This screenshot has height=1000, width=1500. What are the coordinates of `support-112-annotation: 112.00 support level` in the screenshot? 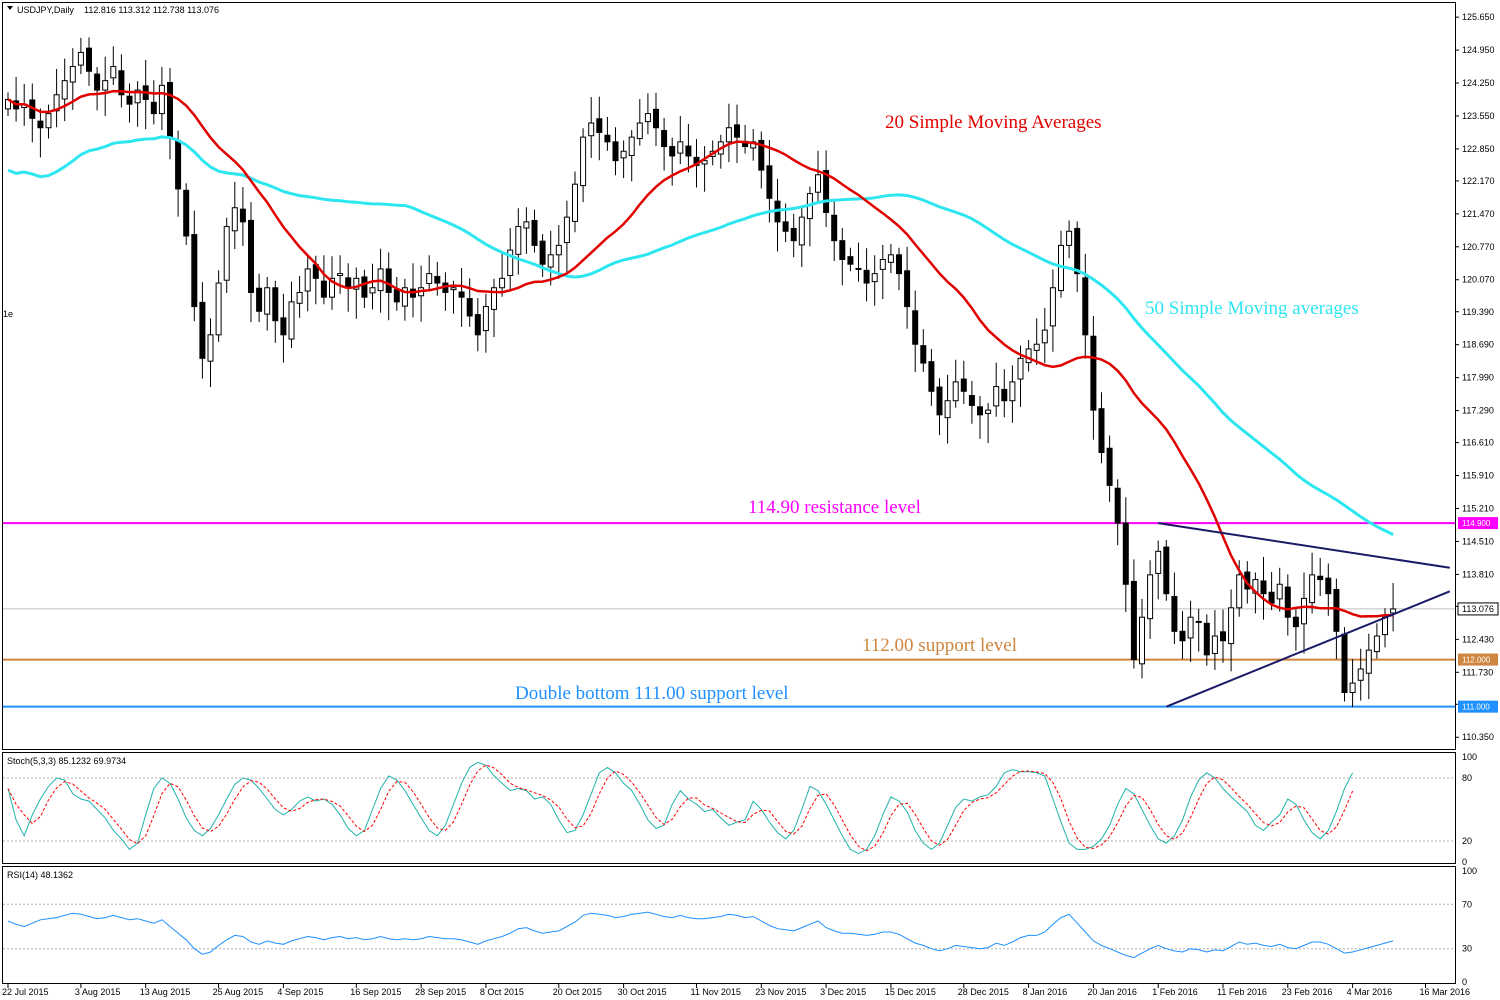 It's located at (939, 645).